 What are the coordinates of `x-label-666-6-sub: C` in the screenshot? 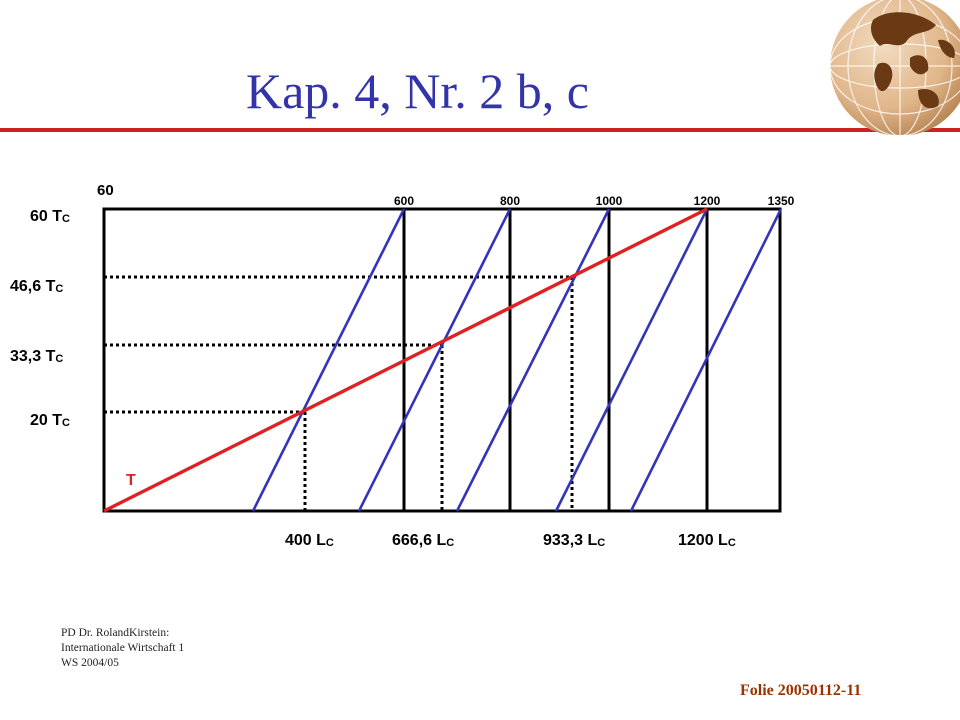 It's located at (450, 543).